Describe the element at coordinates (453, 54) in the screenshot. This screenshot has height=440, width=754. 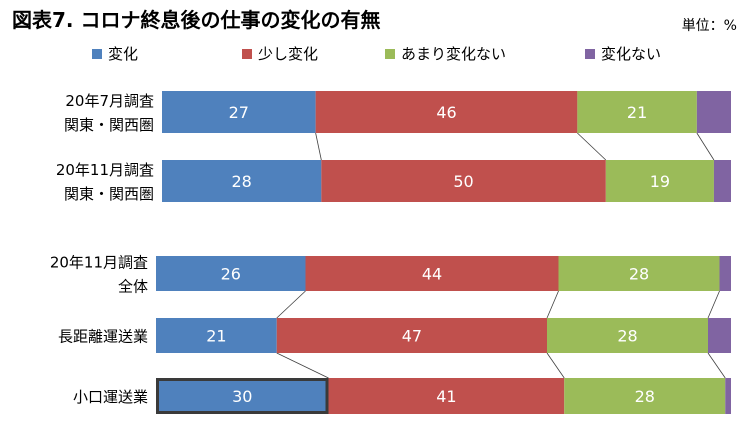
I see `legend-label: あまり変化ない` at that location.